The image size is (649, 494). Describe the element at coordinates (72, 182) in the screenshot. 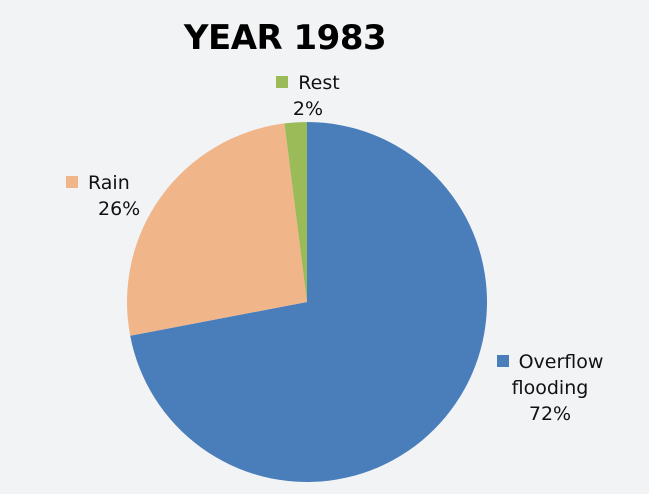

I see `legend-swatch-rain` at that location.